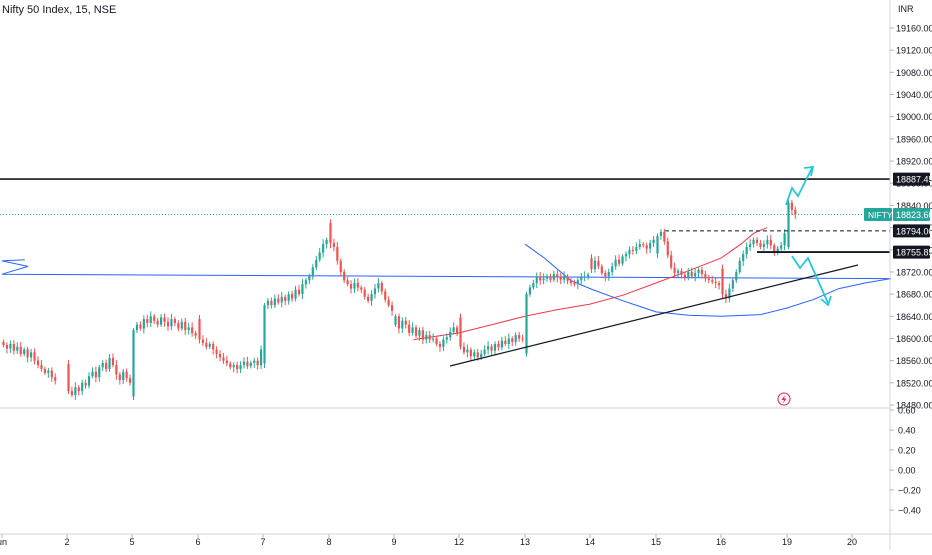 Image resolution: width=932 pixels, height=555 pixels. Describe the element at coordinates (810, 279) in the screenshot. I see `bearish-arrow` at that location.